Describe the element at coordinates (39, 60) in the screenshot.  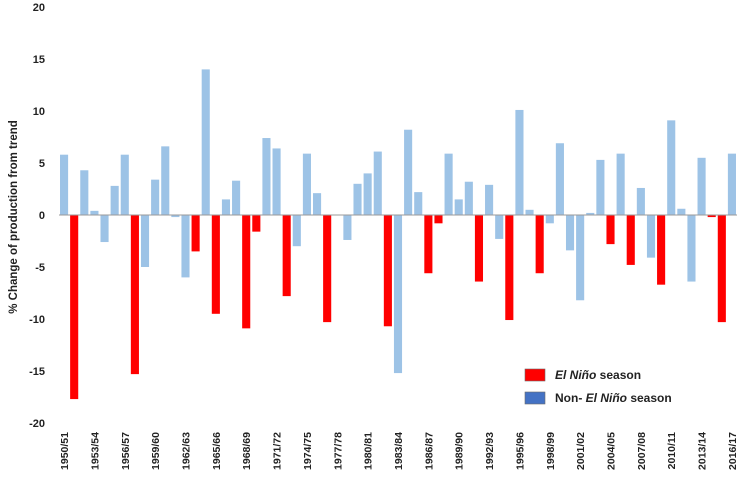
I see `y-tick-label: 15` at that location.